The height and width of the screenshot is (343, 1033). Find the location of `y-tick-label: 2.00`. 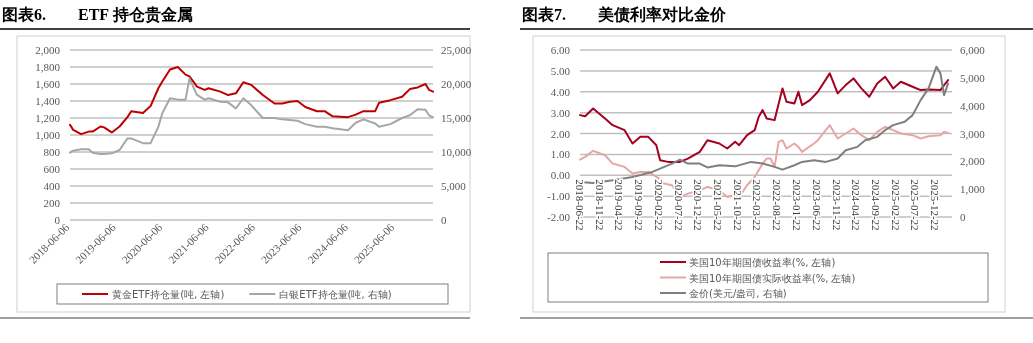

y-tick-label: 2.00 is located at coordinates (560, 133).